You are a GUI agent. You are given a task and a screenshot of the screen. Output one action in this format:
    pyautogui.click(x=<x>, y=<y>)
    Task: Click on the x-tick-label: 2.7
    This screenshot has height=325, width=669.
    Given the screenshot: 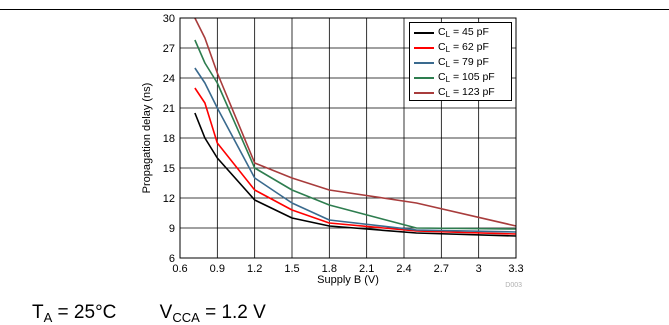 What is the action you would take?
    pyautogui.click(x=441, y=269)
    